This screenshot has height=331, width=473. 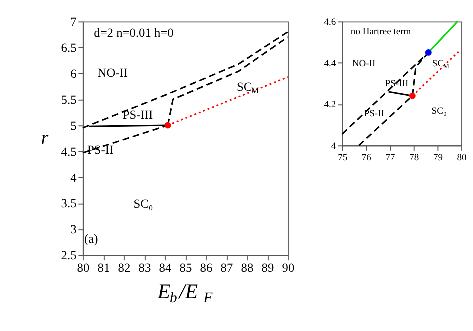 I want to click on y-tick-label: 4.6, so click(x=330, y=23).